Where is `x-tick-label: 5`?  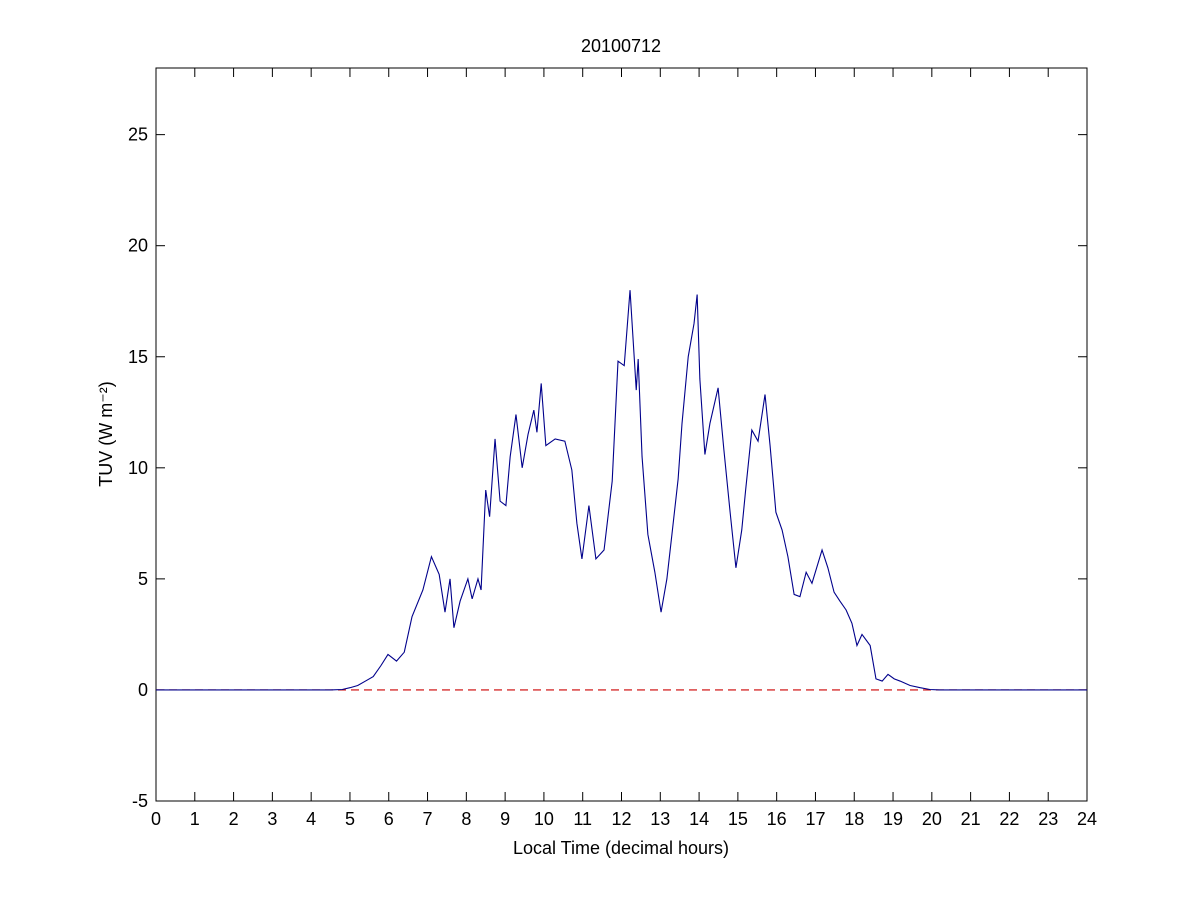
x-tick-label: 5 is located at coordinates (350, 819).